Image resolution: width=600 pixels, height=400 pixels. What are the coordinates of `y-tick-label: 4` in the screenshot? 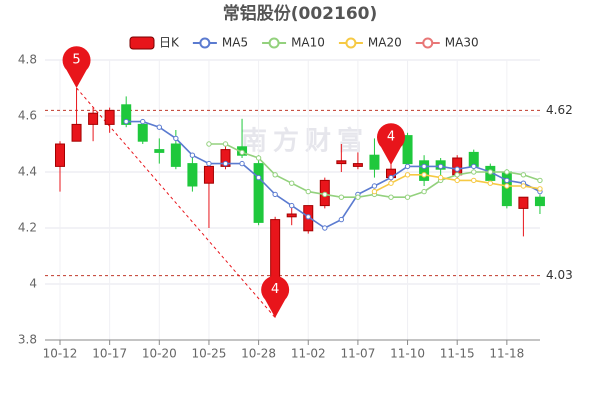 It's located at (33, 284).